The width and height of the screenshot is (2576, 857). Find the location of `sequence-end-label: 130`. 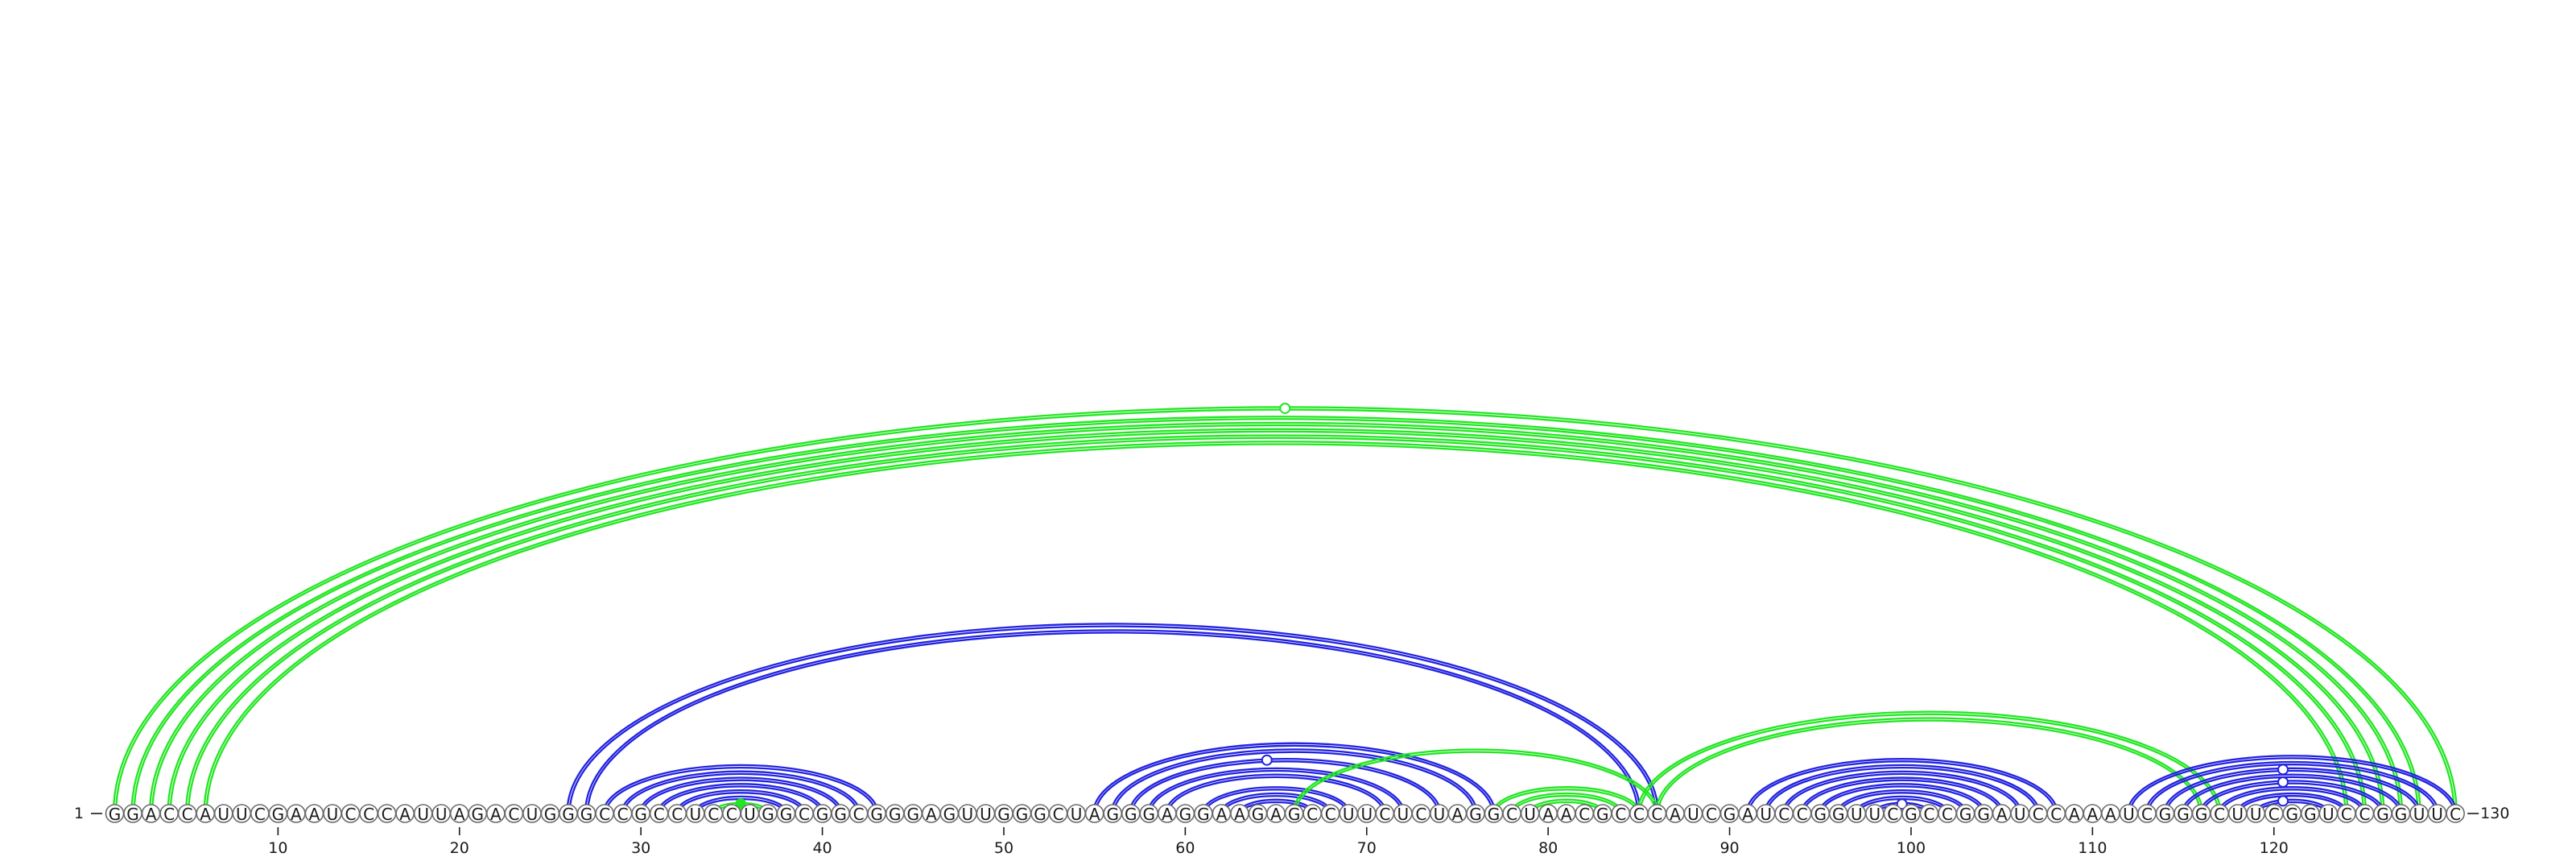

sequence-end-label: 130 is located at coordinates (2494, 813).